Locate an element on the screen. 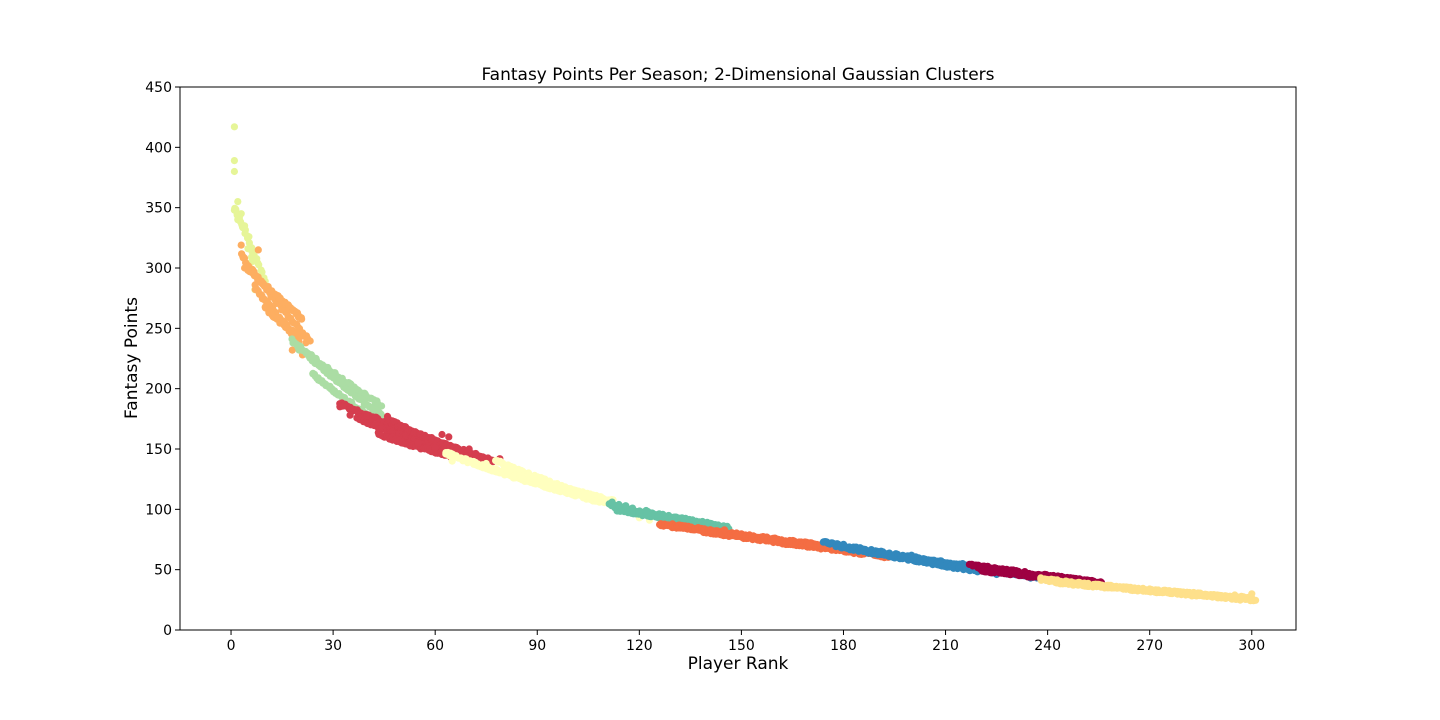 The width and height of the screenshot is (1440, 720). y-tick-label: 300 is located at coordinates (158, 269).